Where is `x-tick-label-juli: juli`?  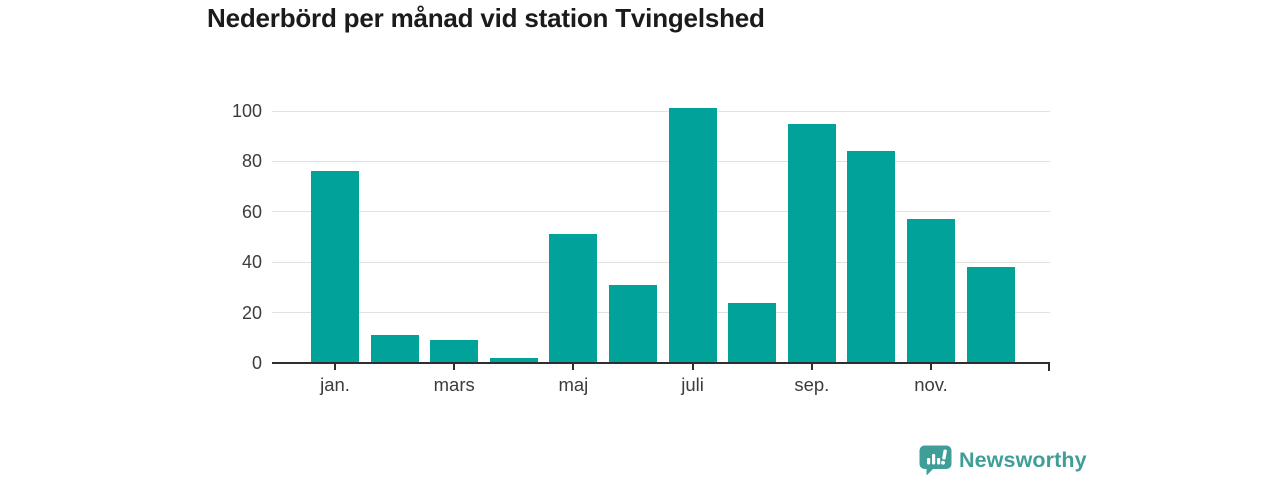 x-tick-label-juli: juli is located at coordinates (692, 384).